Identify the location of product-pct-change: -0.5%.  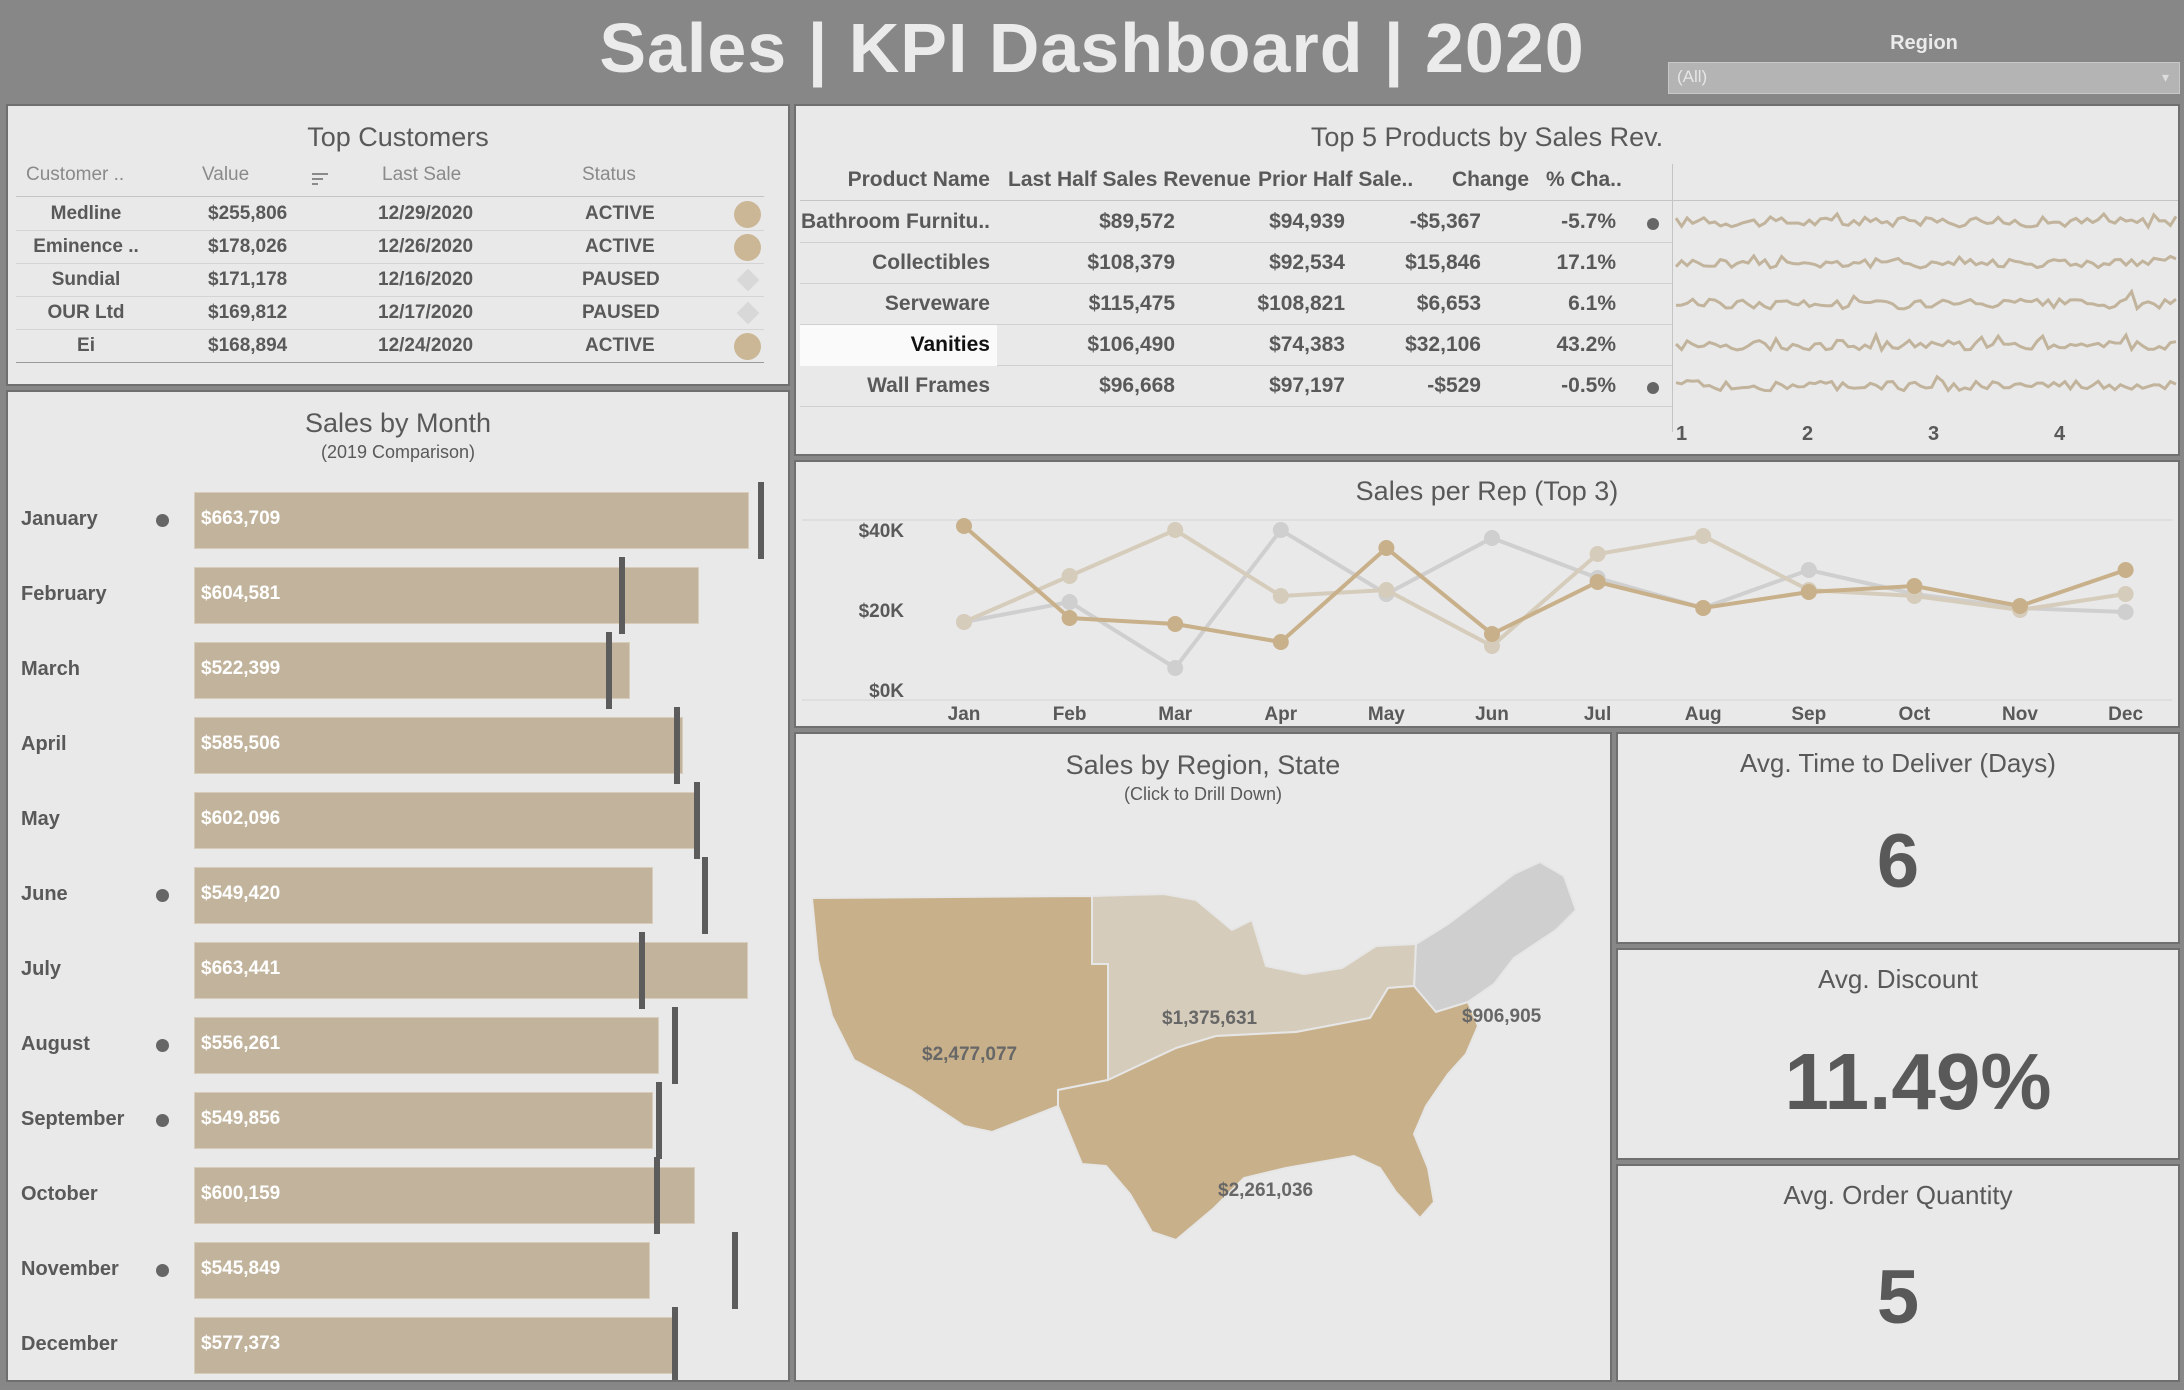
(1588, 385).